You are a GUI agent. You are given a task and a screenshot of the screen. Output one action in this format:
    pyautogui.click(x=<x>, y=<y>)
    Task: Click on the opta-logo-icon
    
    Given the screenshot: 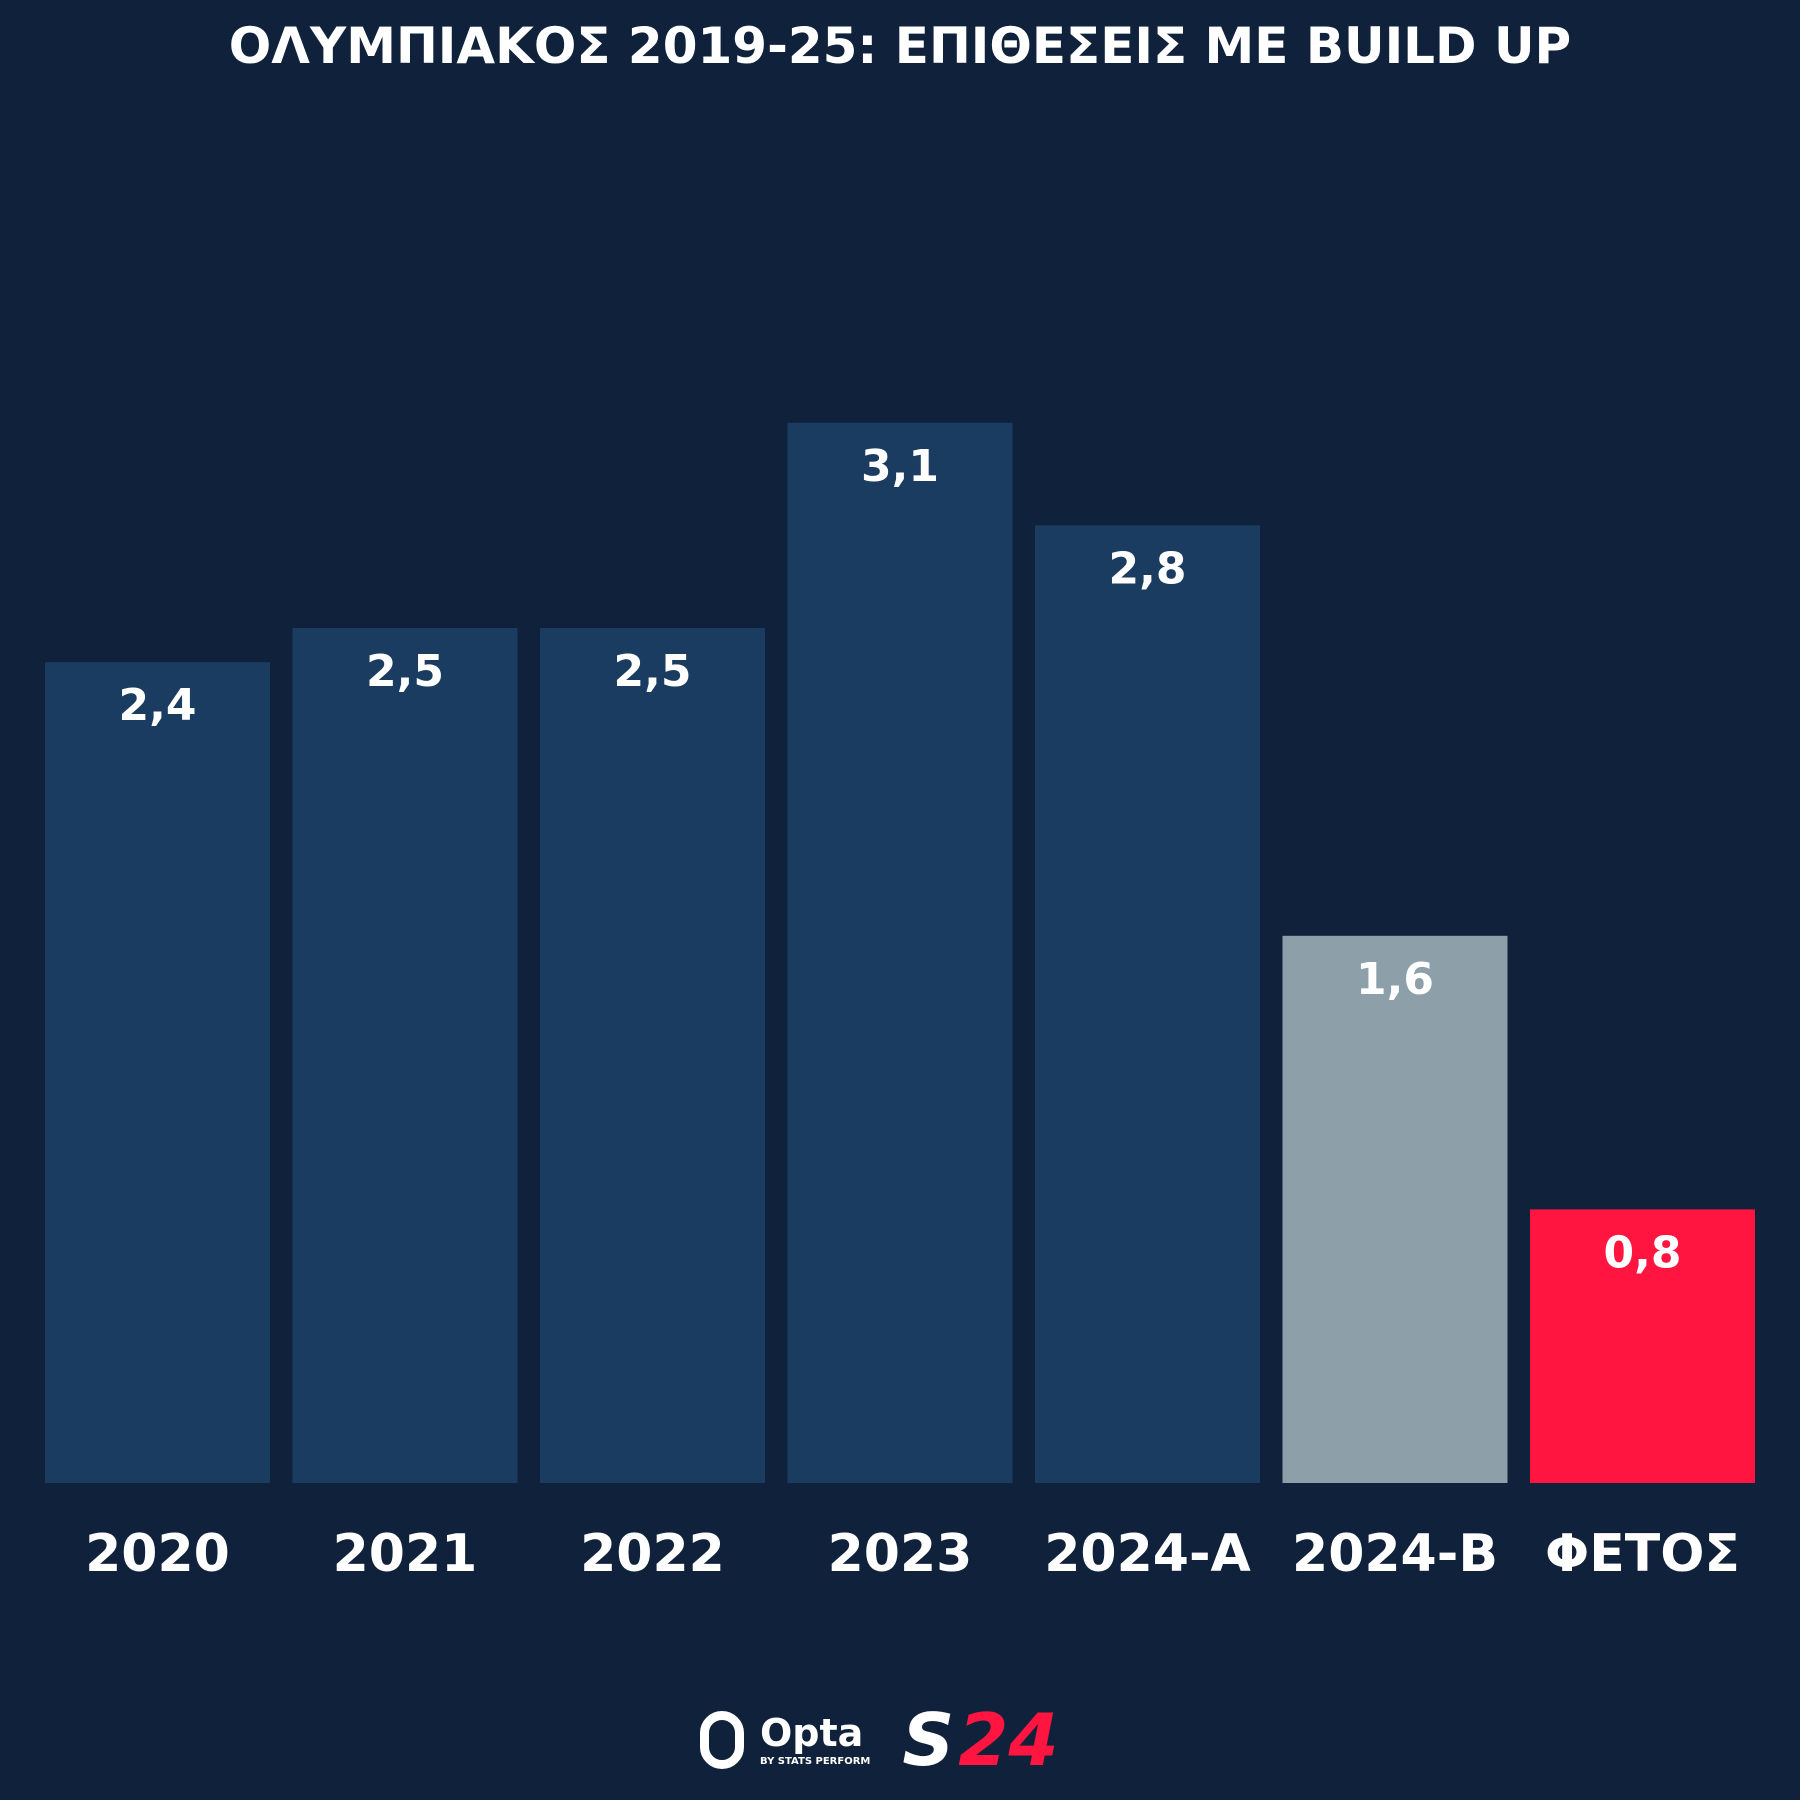 What is the action you would take?
    pyautogui.click(x=722, y=1740)
    